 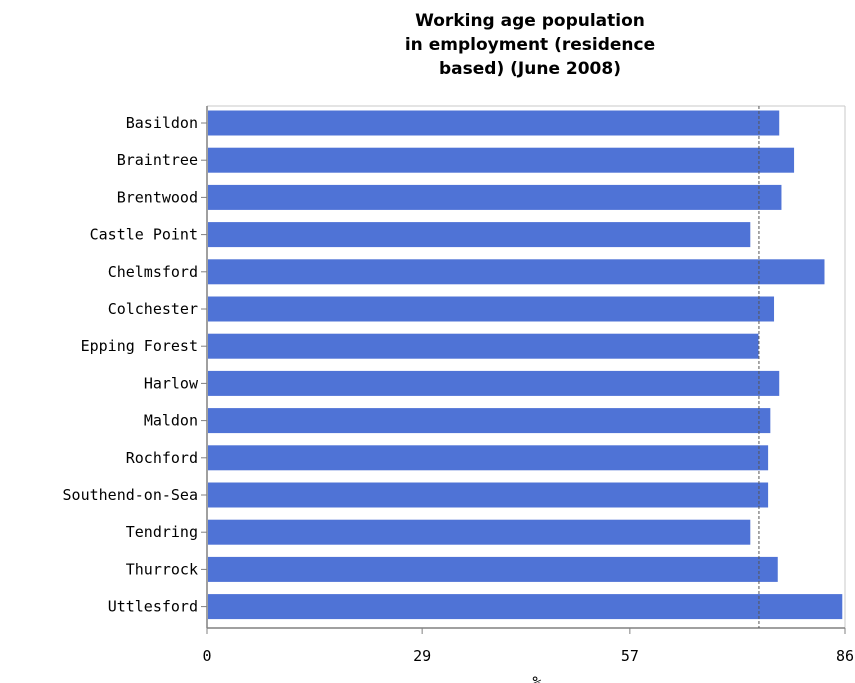 What do you see at coordinates (171, 383) in the screenshot?
I see `category-label: Harlow` at bounding box center [171, 383].